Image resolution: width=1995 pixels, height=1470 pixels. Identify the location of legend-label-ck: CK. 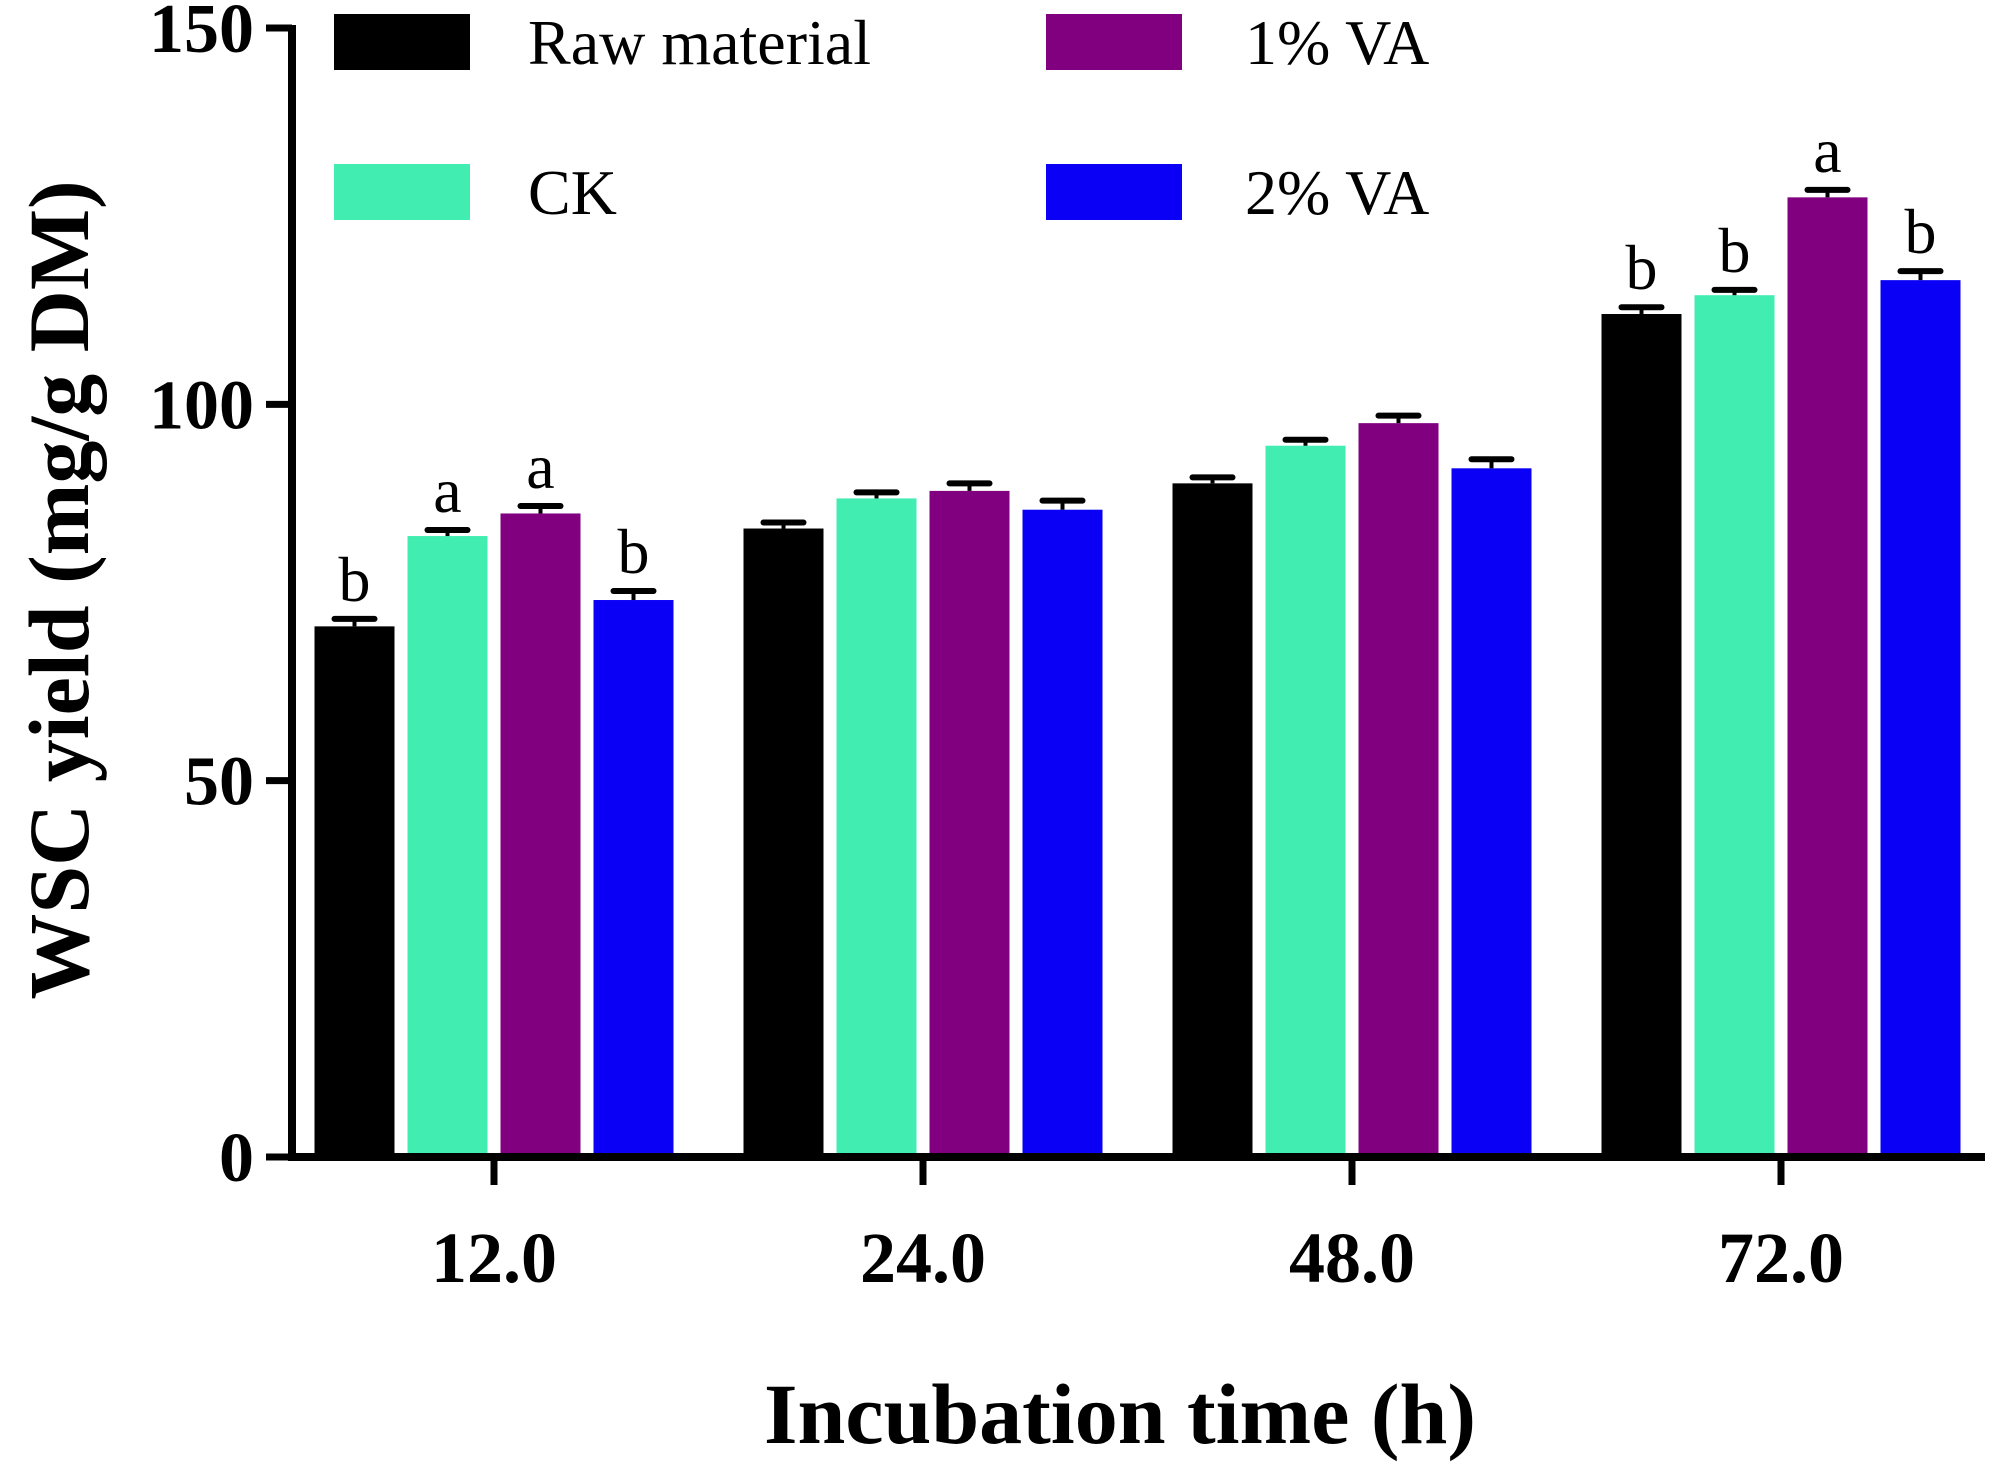
(572, 192).